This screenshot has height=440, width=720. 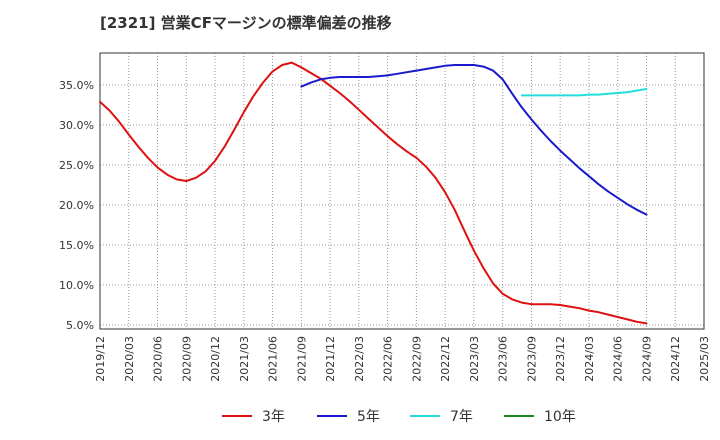 I want to click on x-tick-label: 2022/03, so click(x=359, y=359).